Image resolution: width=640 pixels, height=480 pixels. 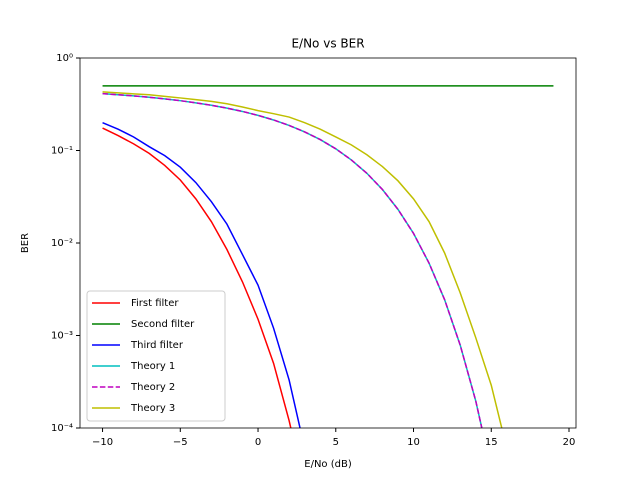 I want to click on legend-label: Theory 3, so click(x=152, y=408).